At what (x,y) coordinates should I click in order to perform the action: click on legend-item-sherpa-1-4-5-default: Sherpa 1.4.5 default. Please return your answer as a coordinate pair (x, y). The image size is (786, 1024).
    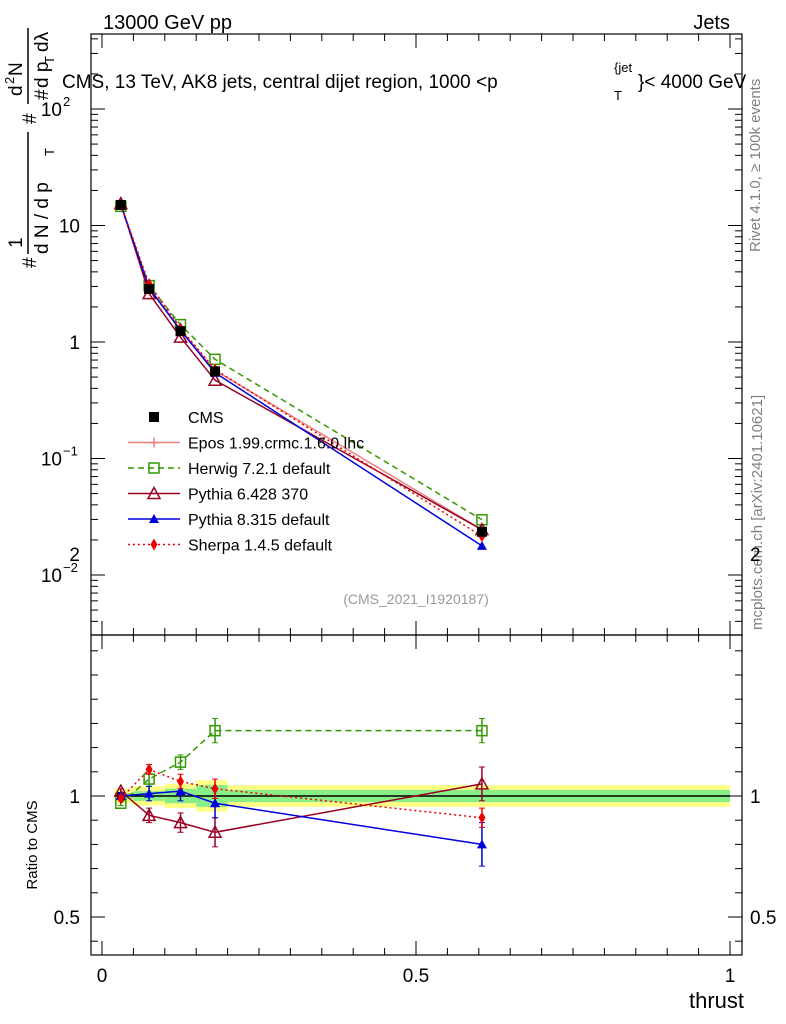
    Looking at the image, I should click on (230, 546).